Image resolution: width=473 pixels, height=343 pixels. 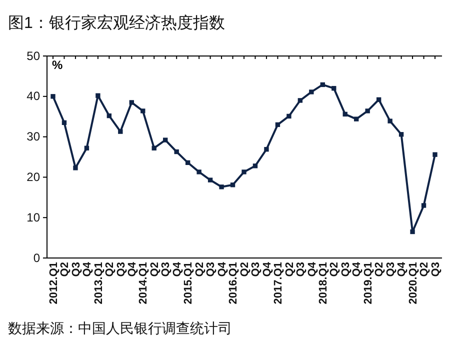 I want to click on y-tick-label: 0, so click(x=36, y=257).